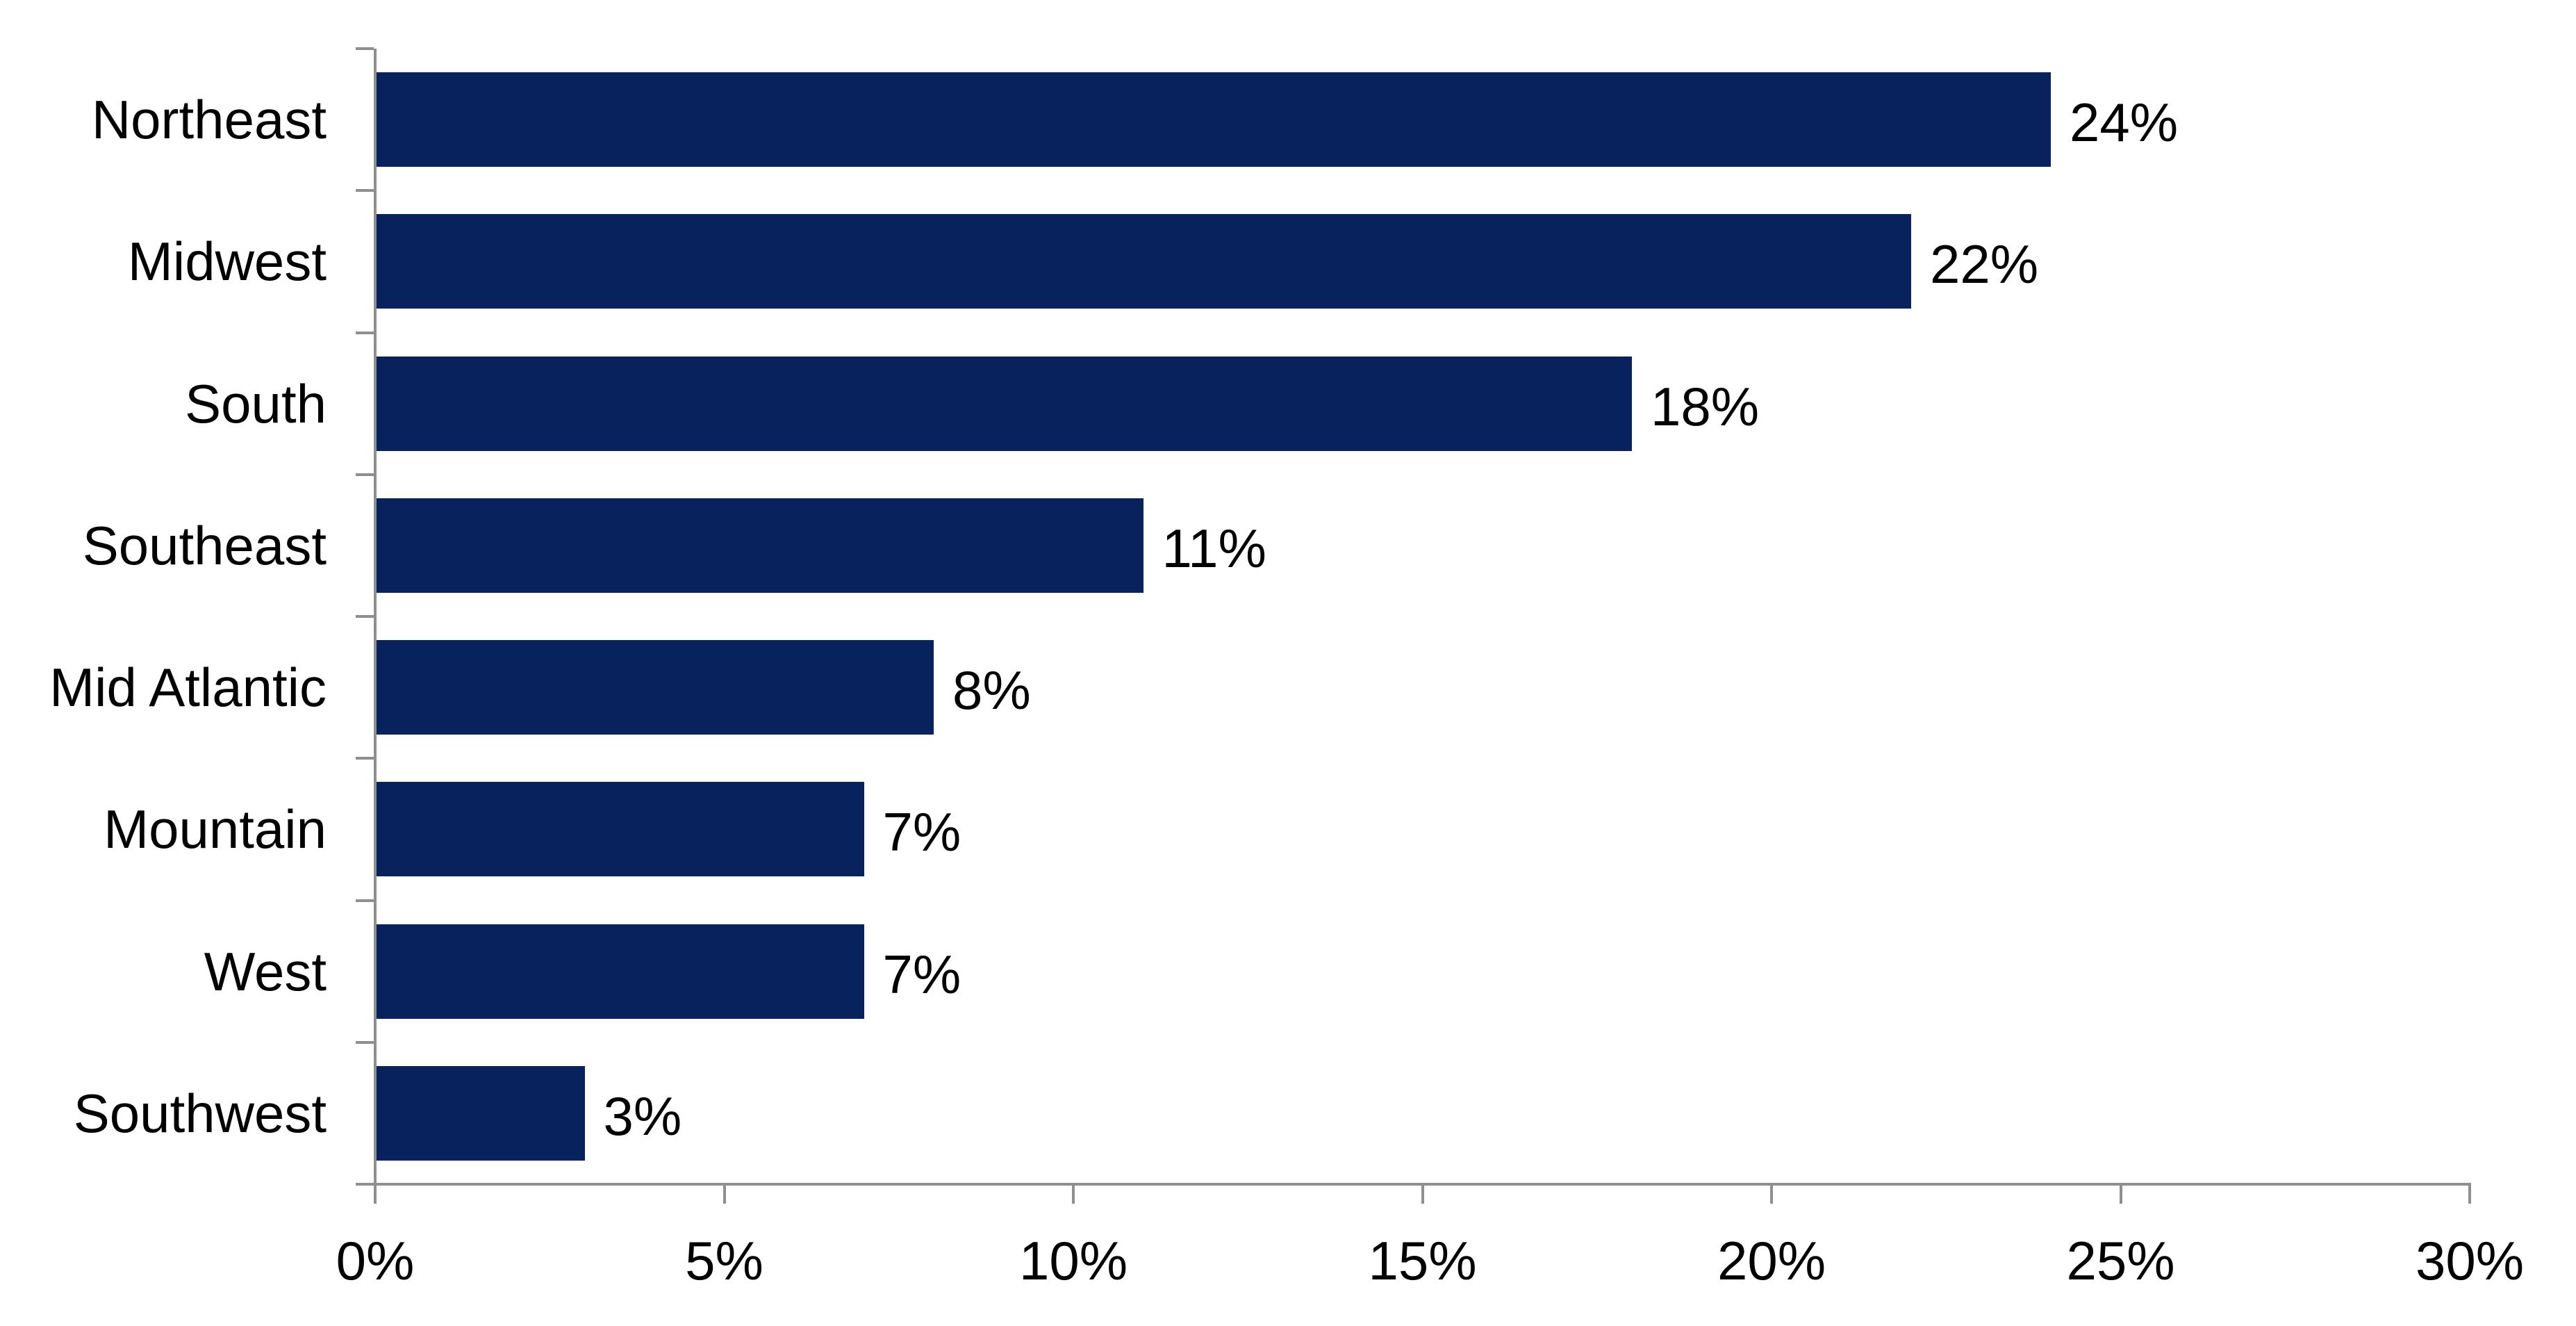 The width and height of the screenshot is (2576, 1326). Describe the element at coordinates (376, 616) in the screenshot. I see `category-axis-line` at that location.